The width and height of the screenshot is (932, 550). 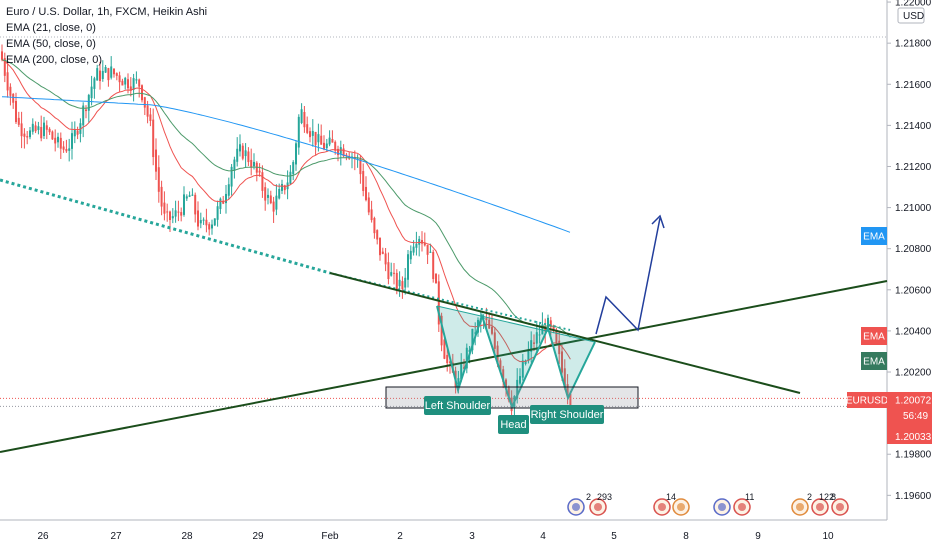 I want to click on ema21-legend: EMA (21, close, 0), so click(x=51, y=28).